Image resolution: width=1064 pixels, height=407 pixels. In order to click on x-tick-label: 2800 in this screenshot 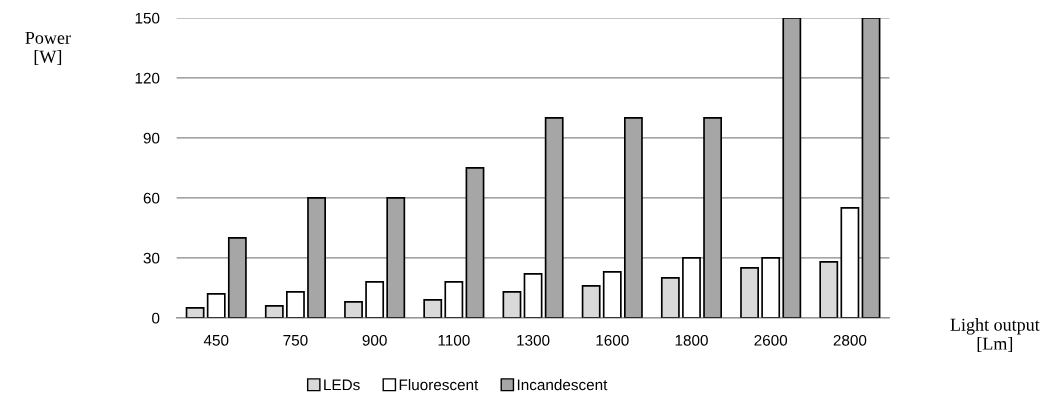, I will do `click(850, 340)`.